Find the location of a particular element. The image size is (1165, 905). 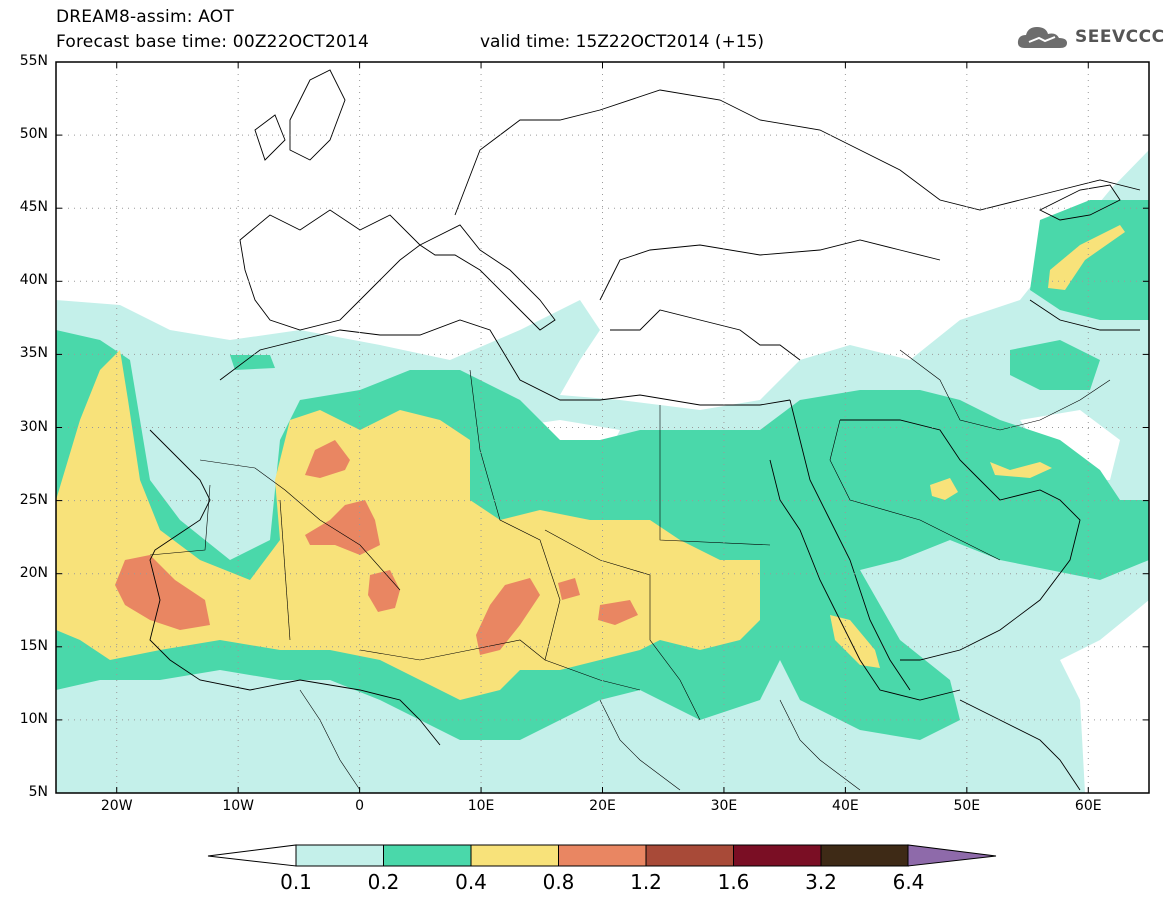

valid-time-label: valid time: 15Z22OCT2014 (+15) is located at coordinates (622, 42).